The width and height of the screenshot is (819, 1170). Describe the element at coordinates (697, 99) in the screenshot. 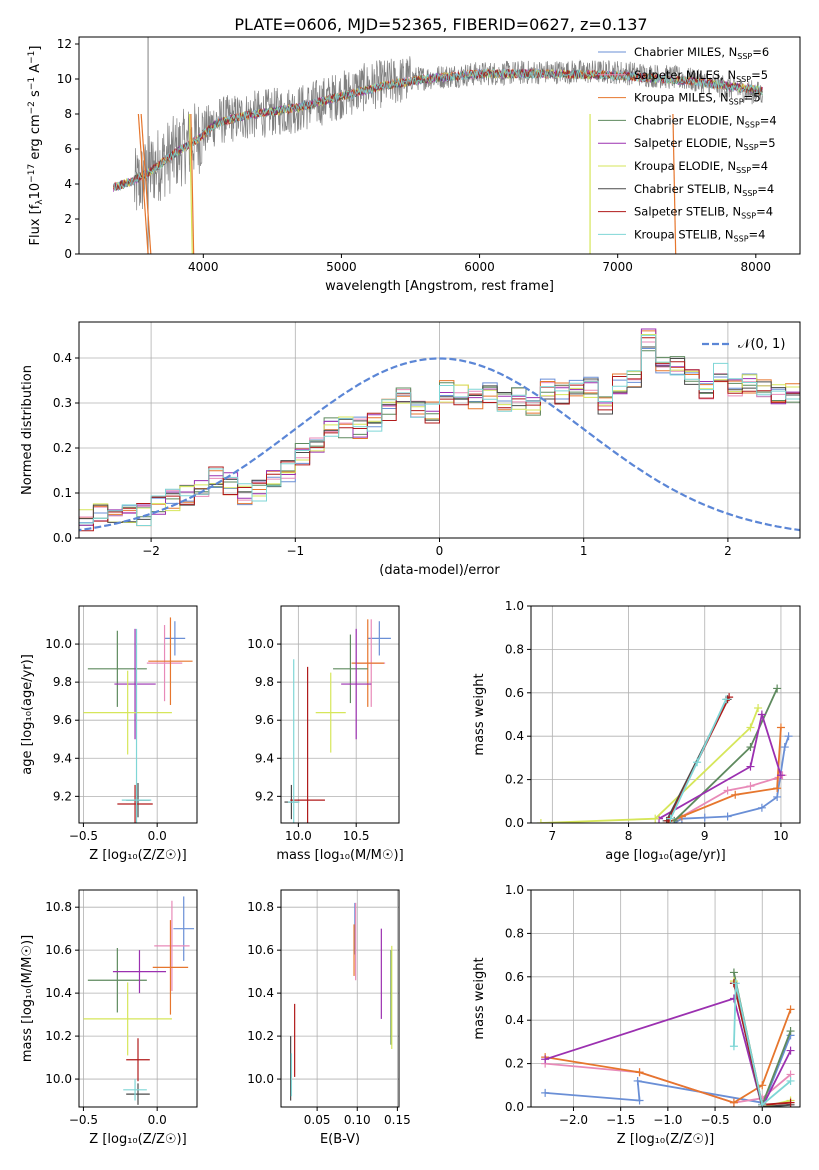

I see `legend-entry: Kroupa MILES, NSSP=5` at that location.